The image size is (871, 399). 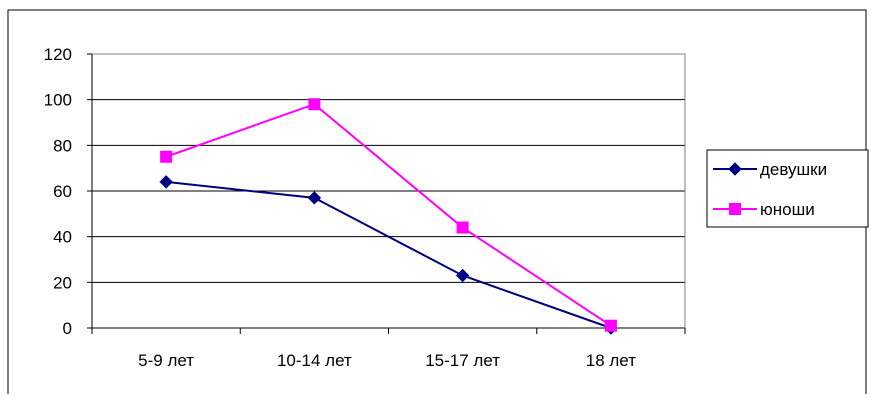 I want to click on y-axis: 0 20 40 60 80 100 120, so click(x=68, y=191).